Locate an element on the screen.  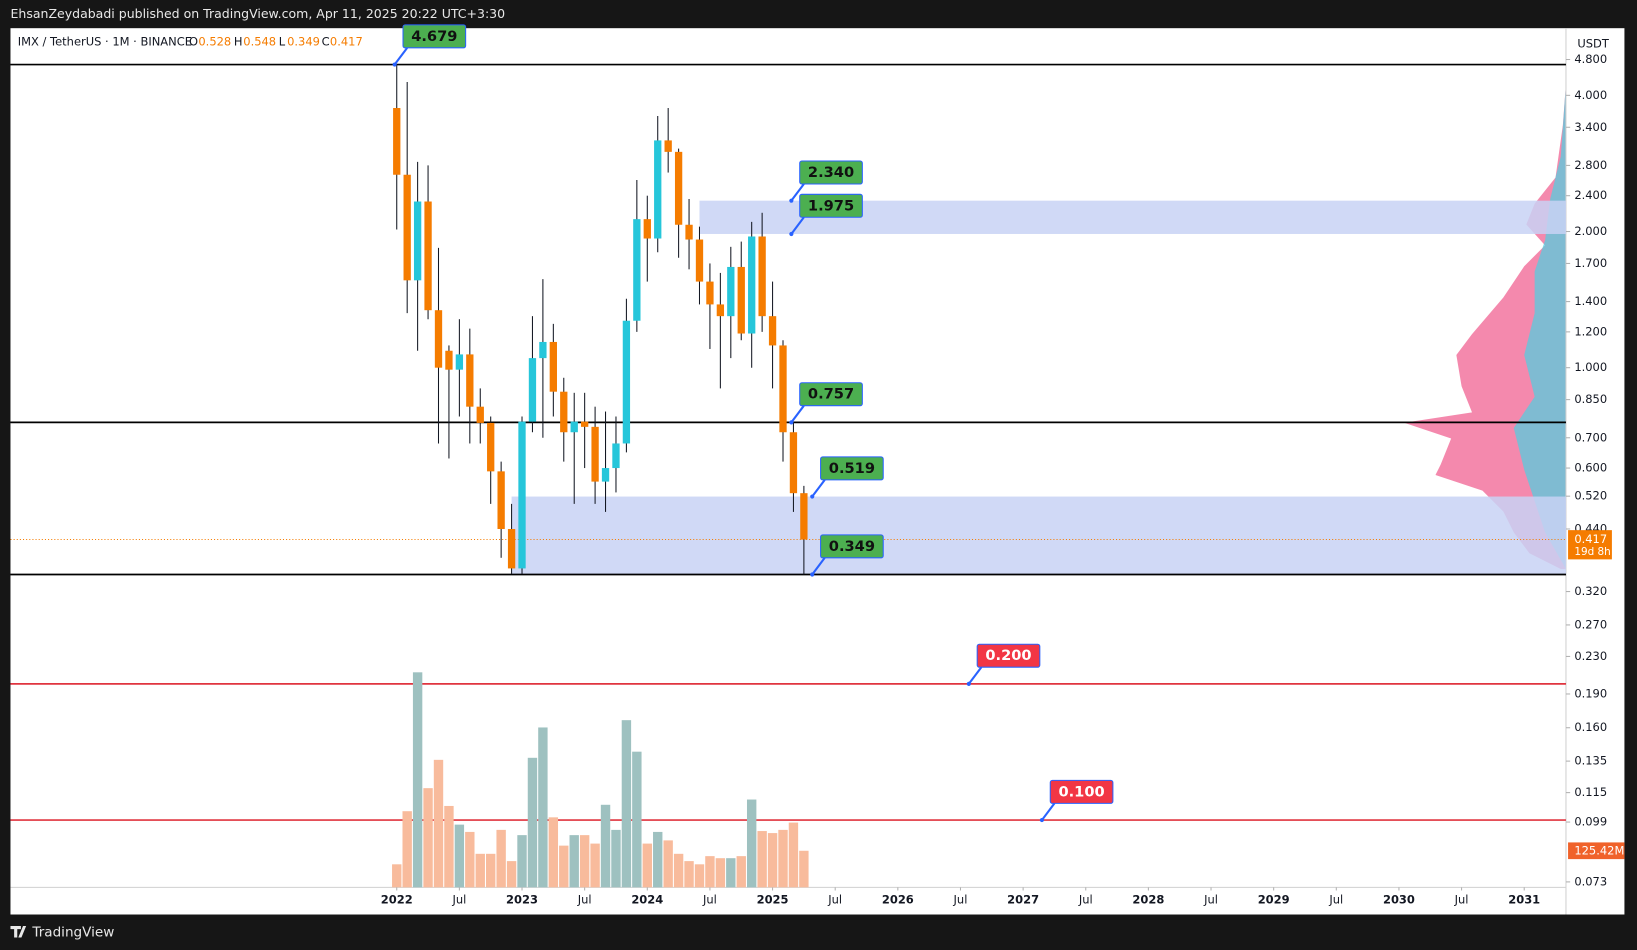
y-tick-label: 4.800 is located at coordinates (1590, 59).